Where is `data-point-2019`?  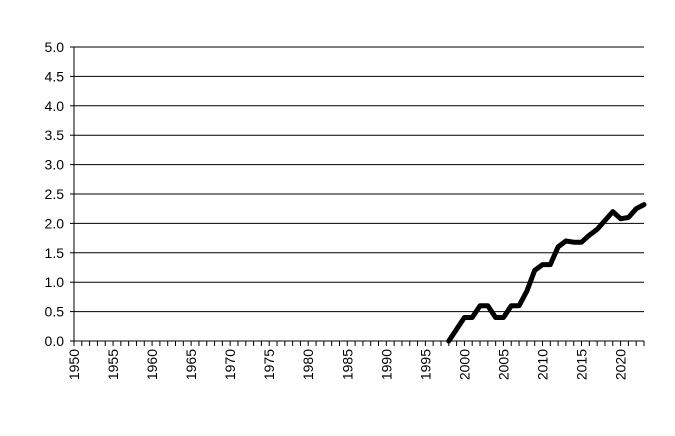
data-point-2019 is located at coordinates (613, 212).